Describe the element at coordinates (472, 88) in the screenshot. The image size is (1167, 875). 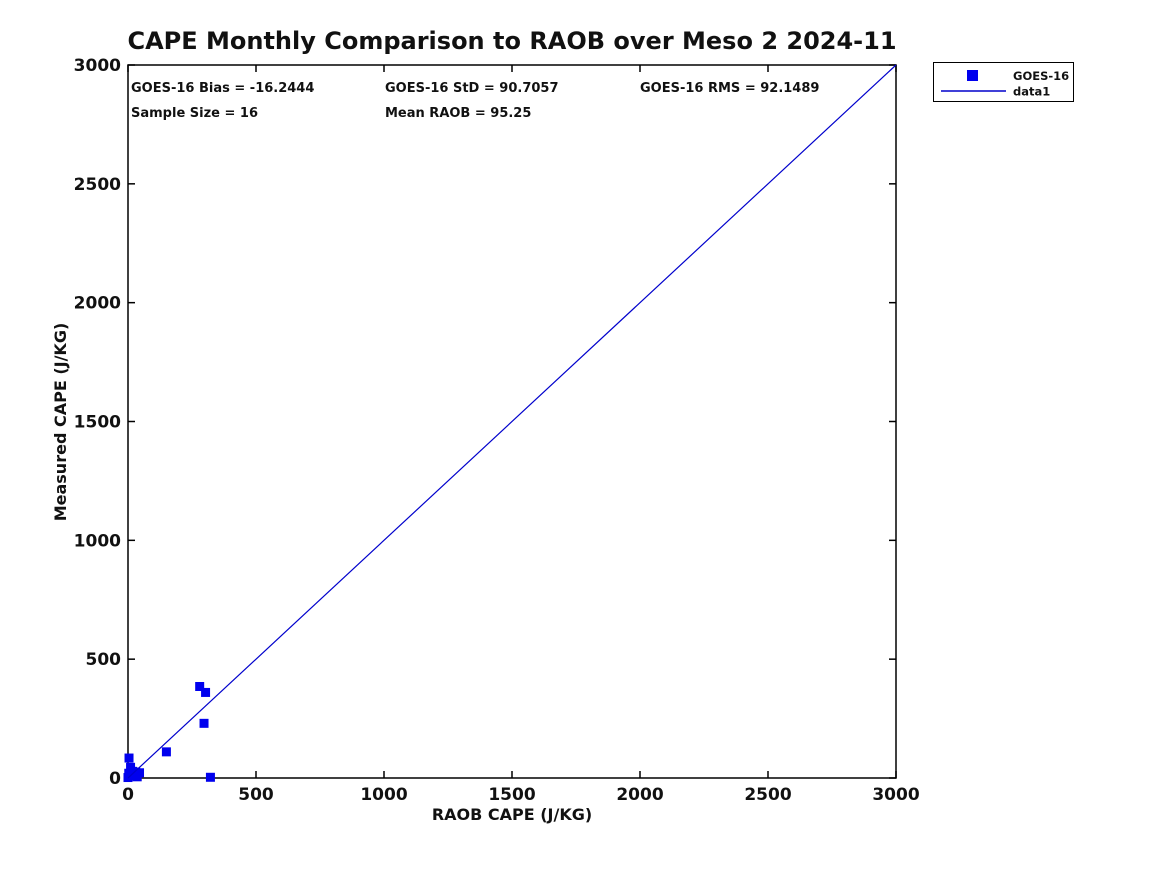
I see `stat-std: GOES-16 StD = 90.7057` at that location.